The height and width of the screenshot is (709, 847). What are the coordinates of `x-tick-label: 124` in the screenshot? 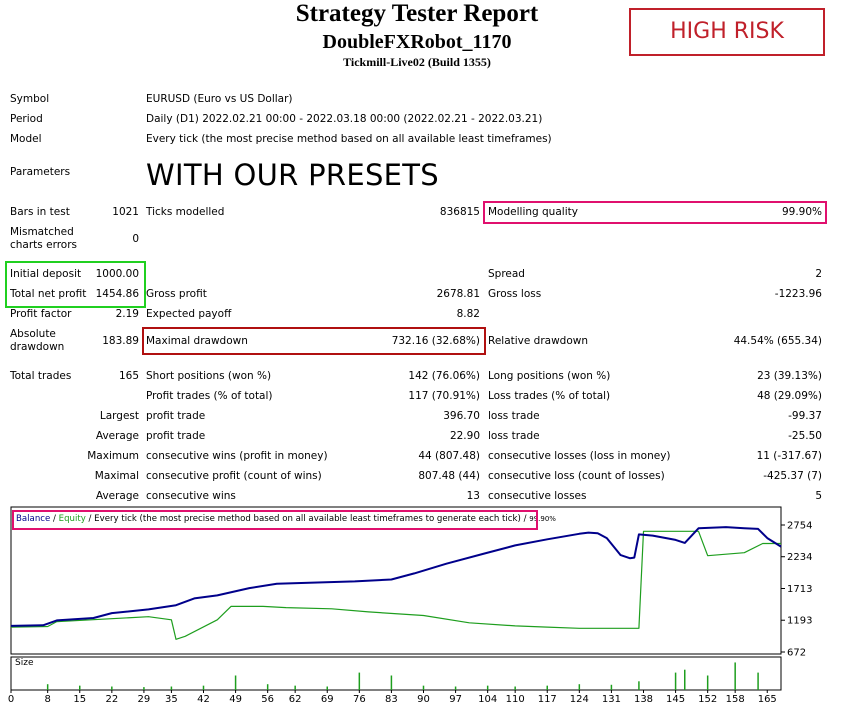 It's located at (579, 699).